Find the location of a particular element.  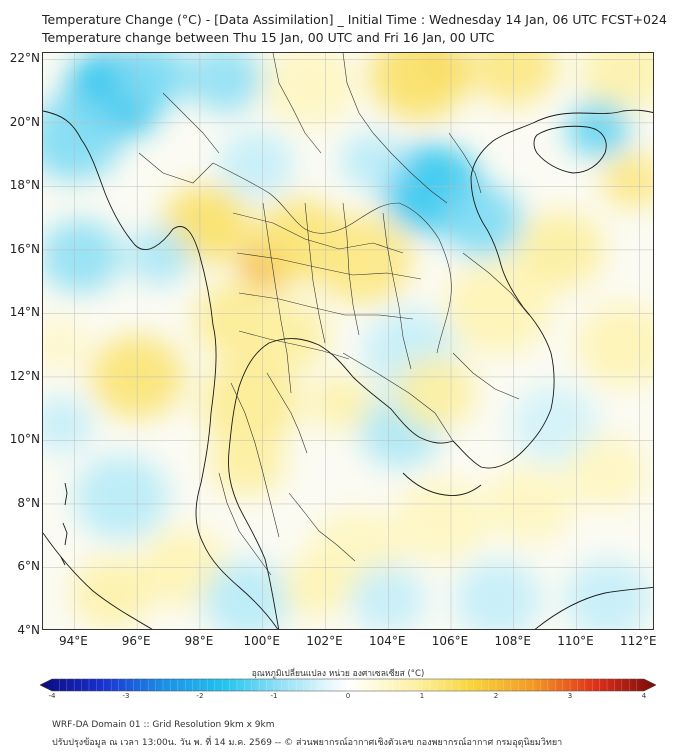

lon-tick-label: 104°E is located at coordinates (387, 641).